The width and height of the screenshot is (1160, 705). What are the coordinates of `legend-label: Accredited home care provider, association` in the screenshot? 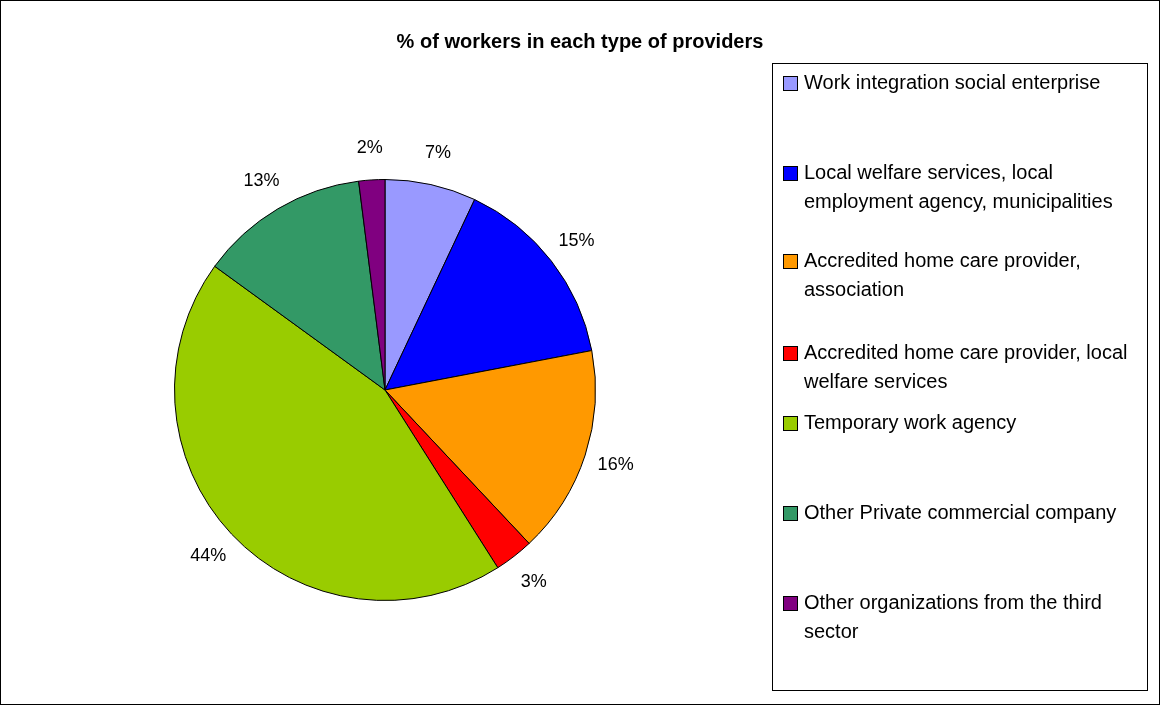 It's located at (943, 275).